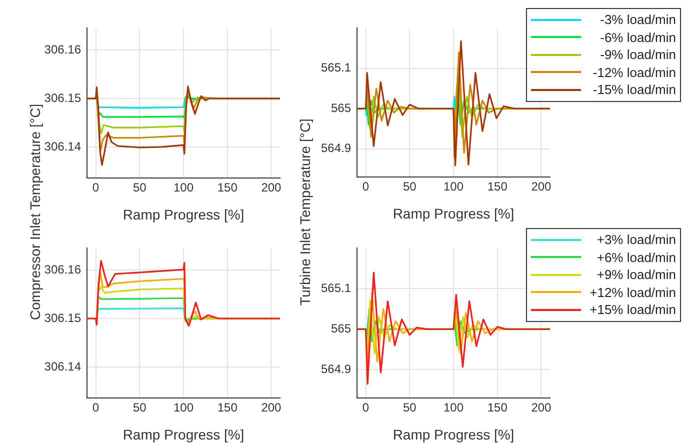 The height and width of the screenshot is (443, 683). Describe the element at coordinates (632, 292) in the screenshot. I see `legend-label: +12% load/min` at that location.